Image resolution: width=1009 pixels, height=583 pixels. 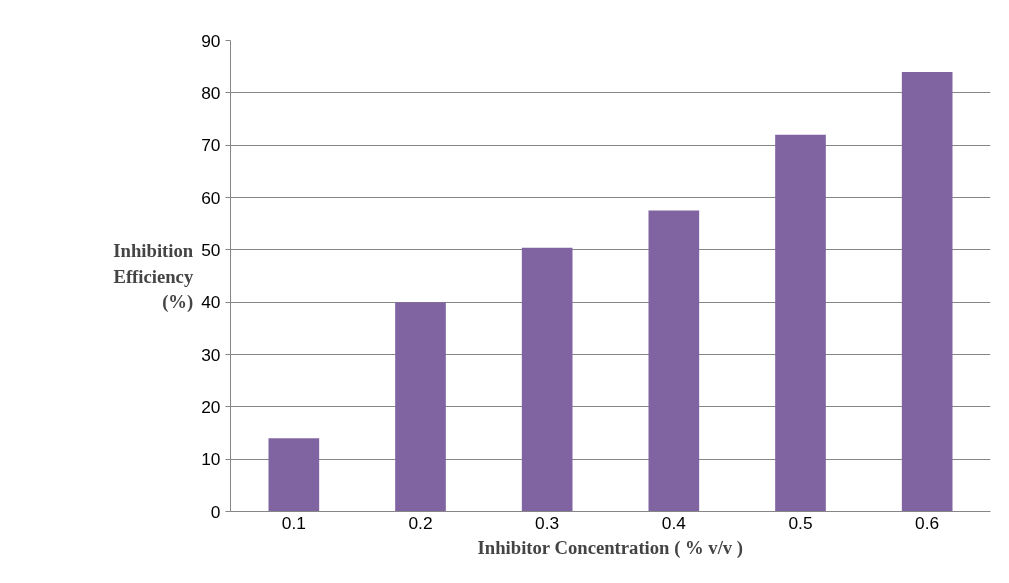 I want to click on y-tick-label: 10, so click(x=211, y=459).